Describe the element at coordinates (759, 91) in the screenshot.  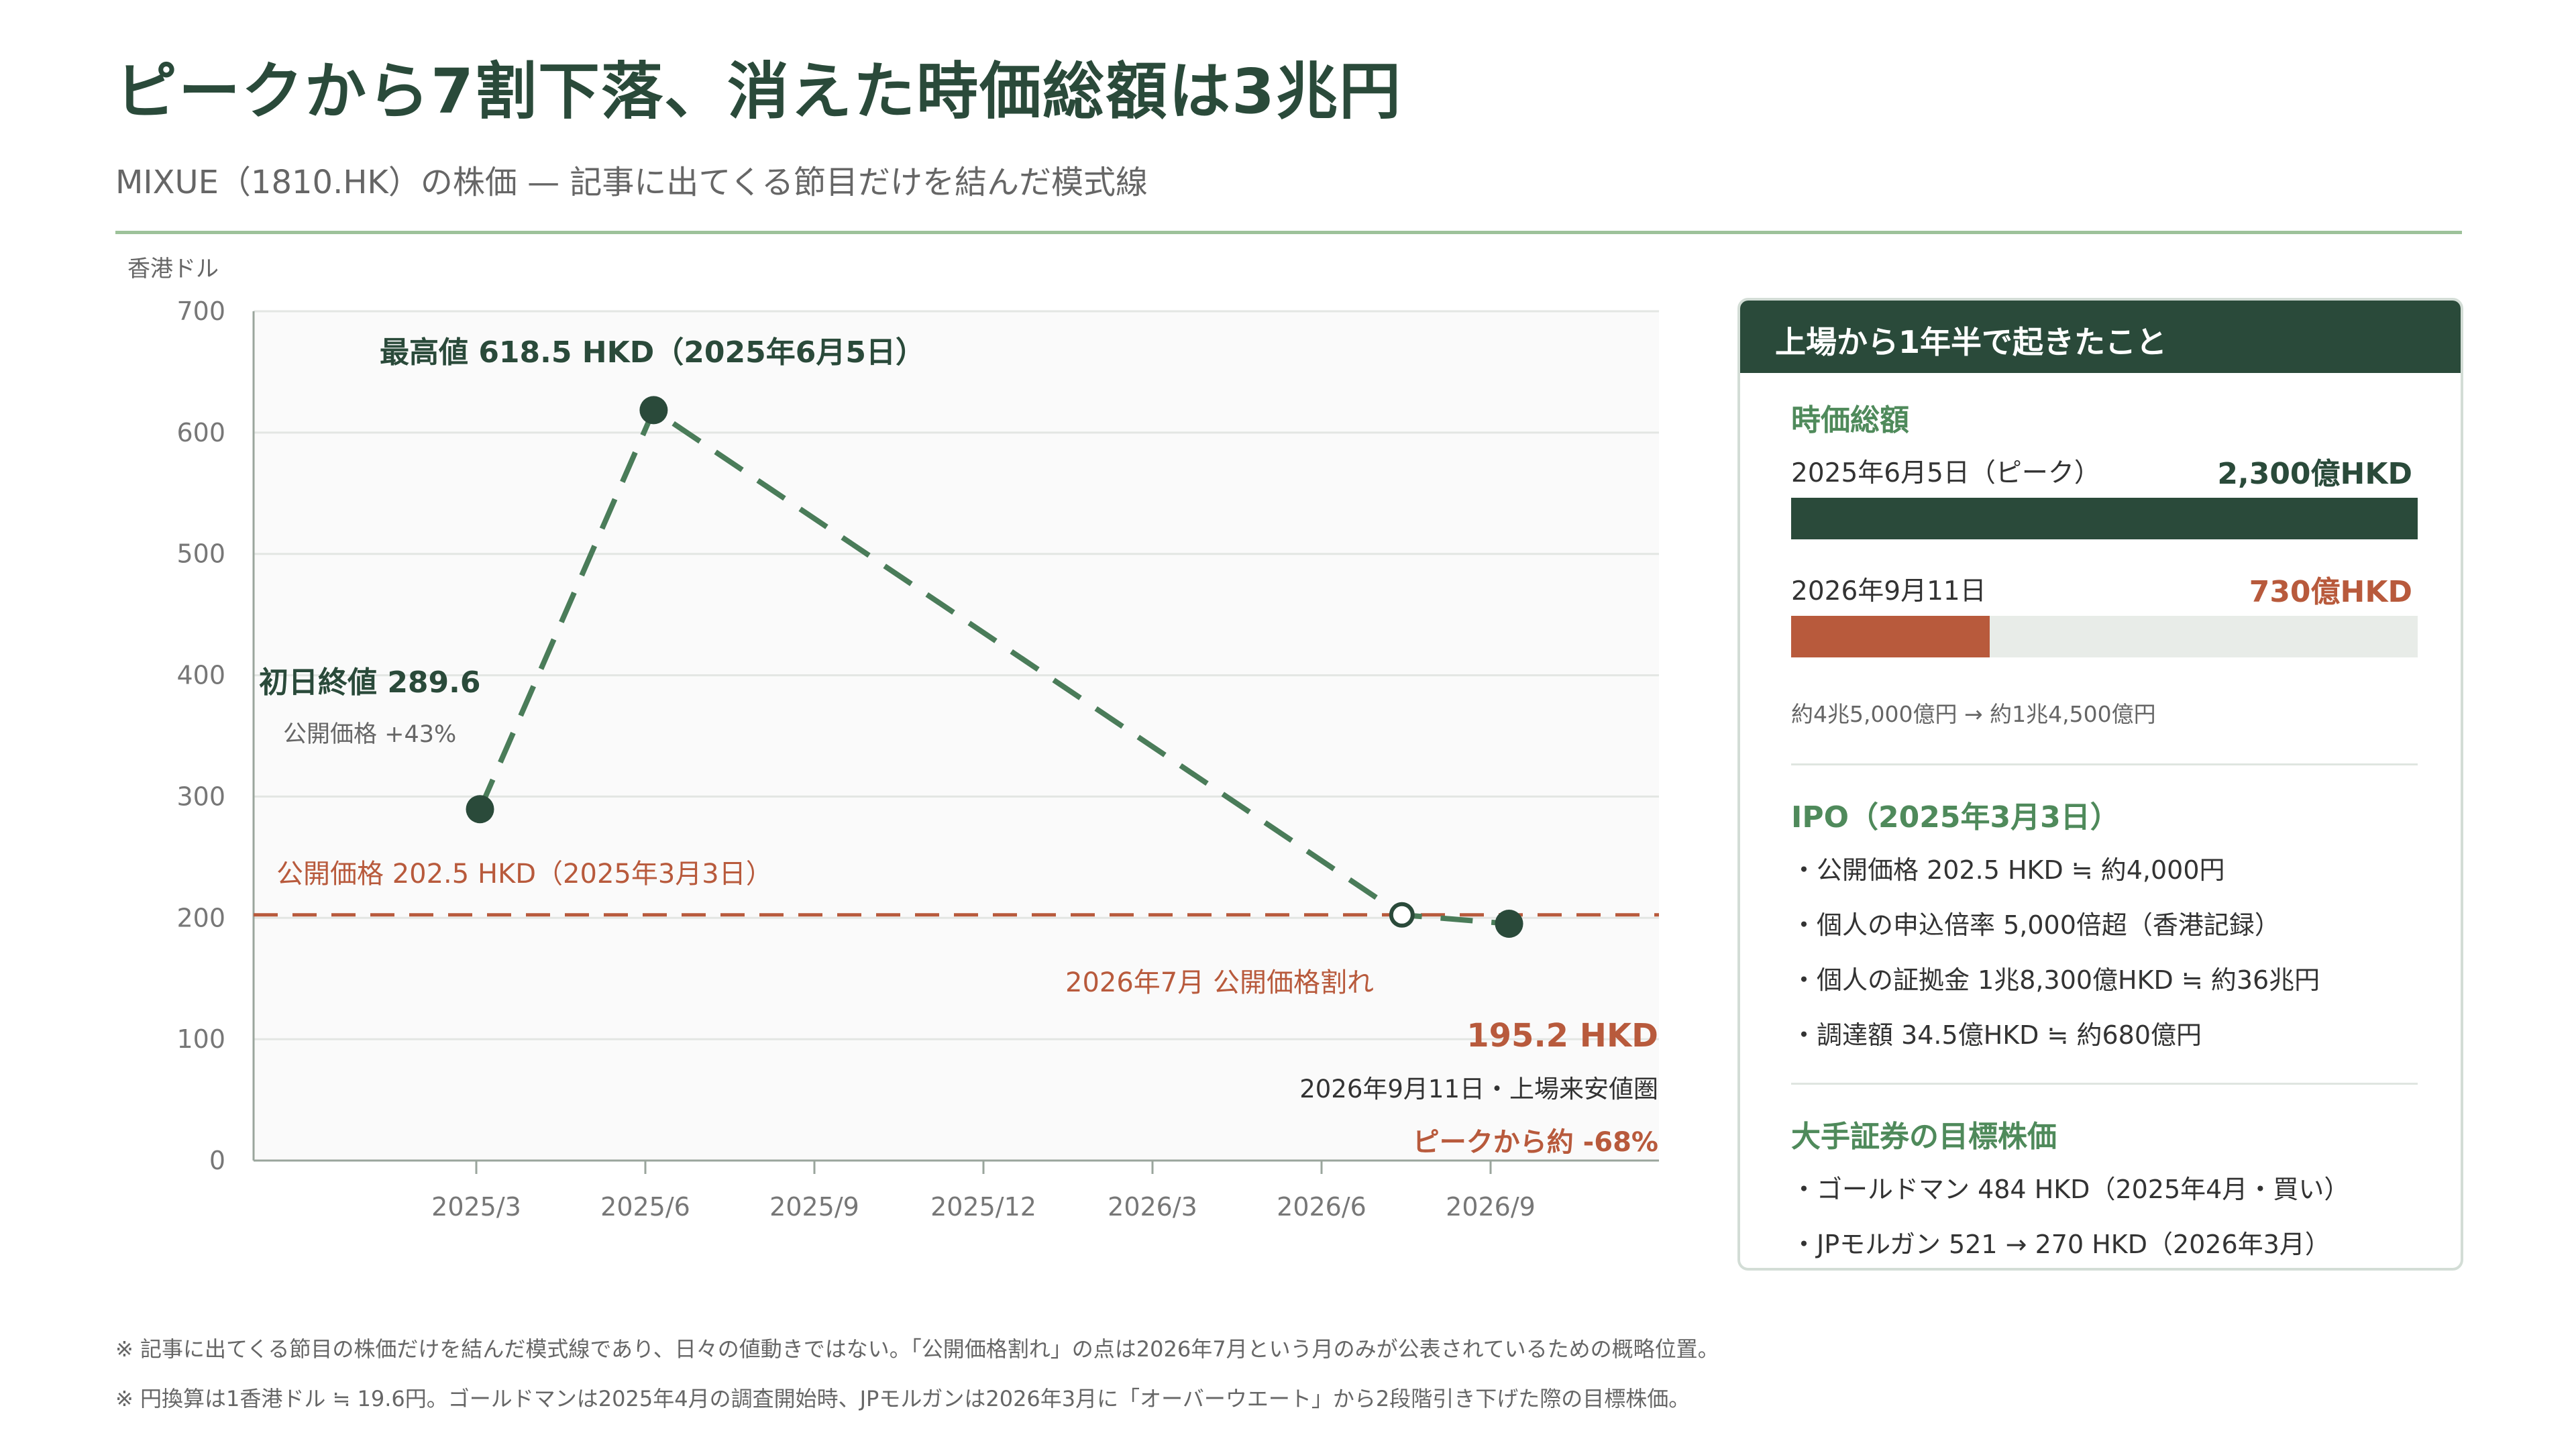
I see `page-title: ピークから7割下落、消えた時価総額は3兆円` at that location.